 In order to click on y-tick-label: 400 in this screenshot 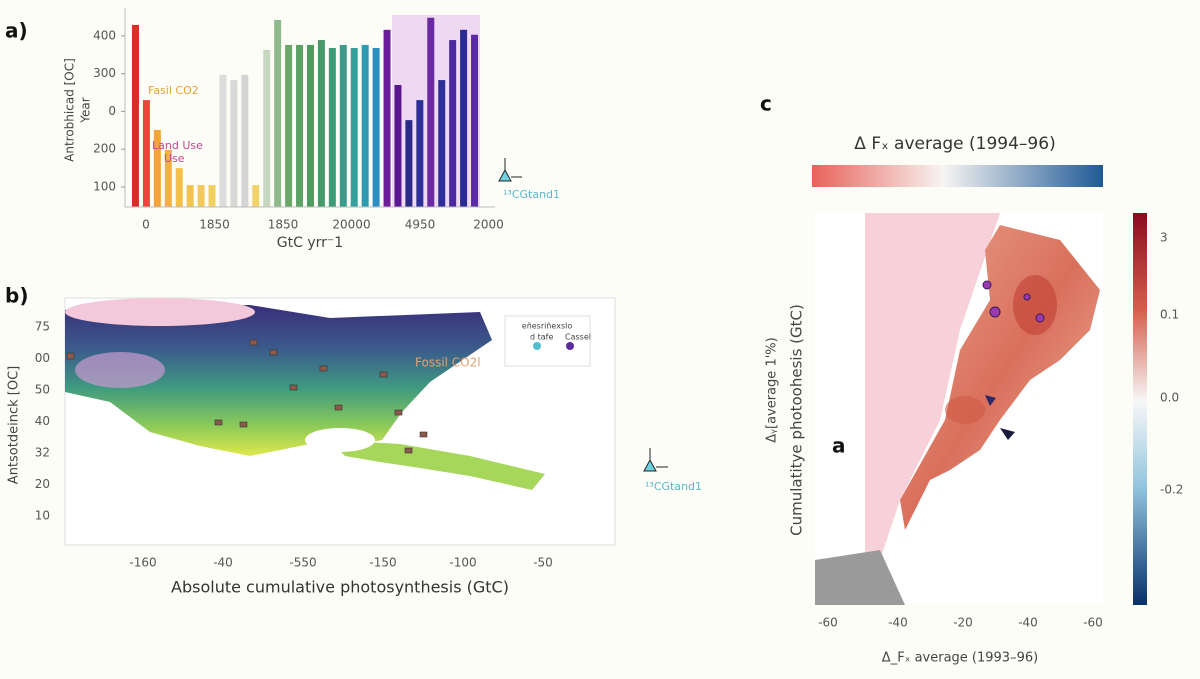, I will do `click(104, 35)`.